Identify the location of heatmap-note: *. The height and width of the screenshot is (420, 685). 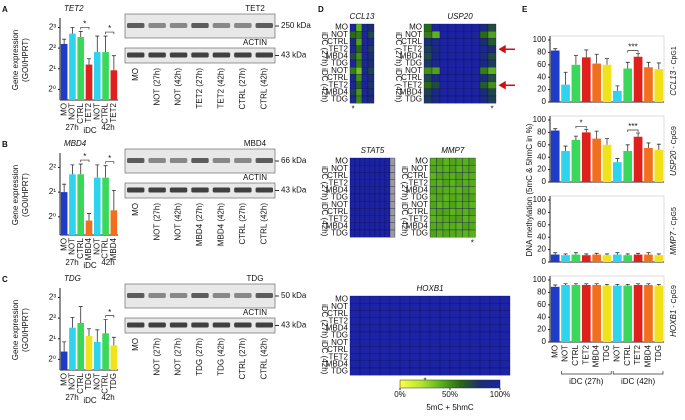
(352, 108).